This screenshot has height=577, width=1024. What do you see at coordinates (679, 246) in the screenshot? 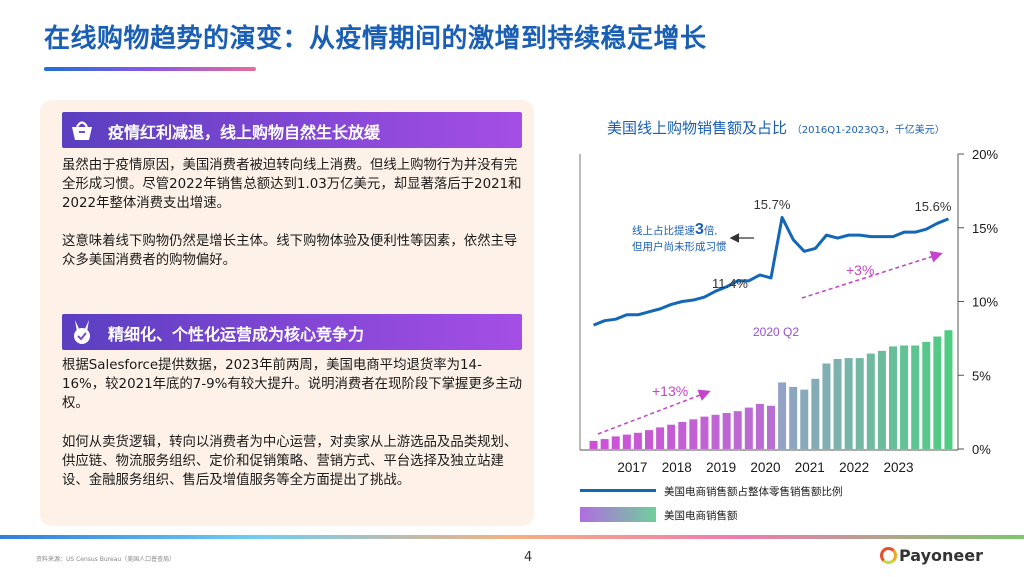
I see `callout-line-2: 但用户尚未形成习惯` at bounding box center [679, 246].